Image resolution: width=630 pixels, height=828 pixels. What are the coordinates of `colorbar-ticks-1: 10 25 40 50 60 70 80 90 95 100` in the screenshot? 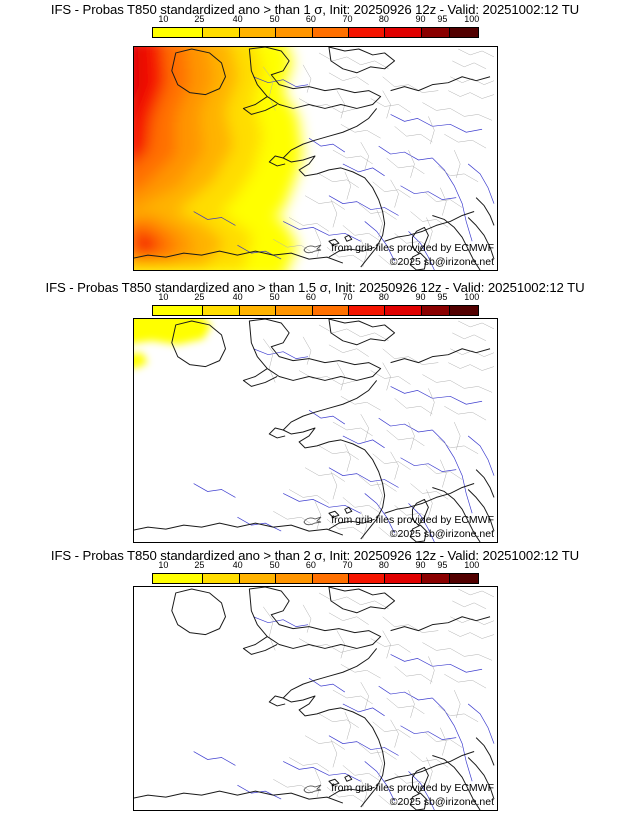 It's located at (315, 19).